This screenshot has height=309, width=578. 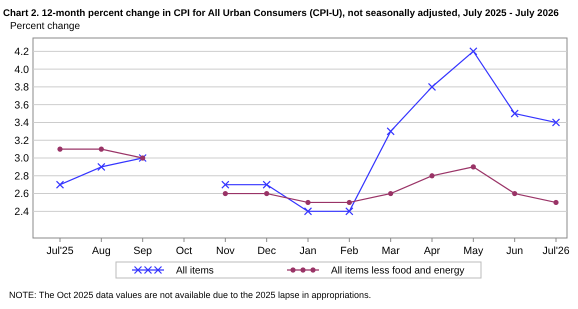 I want to click on y-tick-label: 4.2, so click(x=22, y=52).